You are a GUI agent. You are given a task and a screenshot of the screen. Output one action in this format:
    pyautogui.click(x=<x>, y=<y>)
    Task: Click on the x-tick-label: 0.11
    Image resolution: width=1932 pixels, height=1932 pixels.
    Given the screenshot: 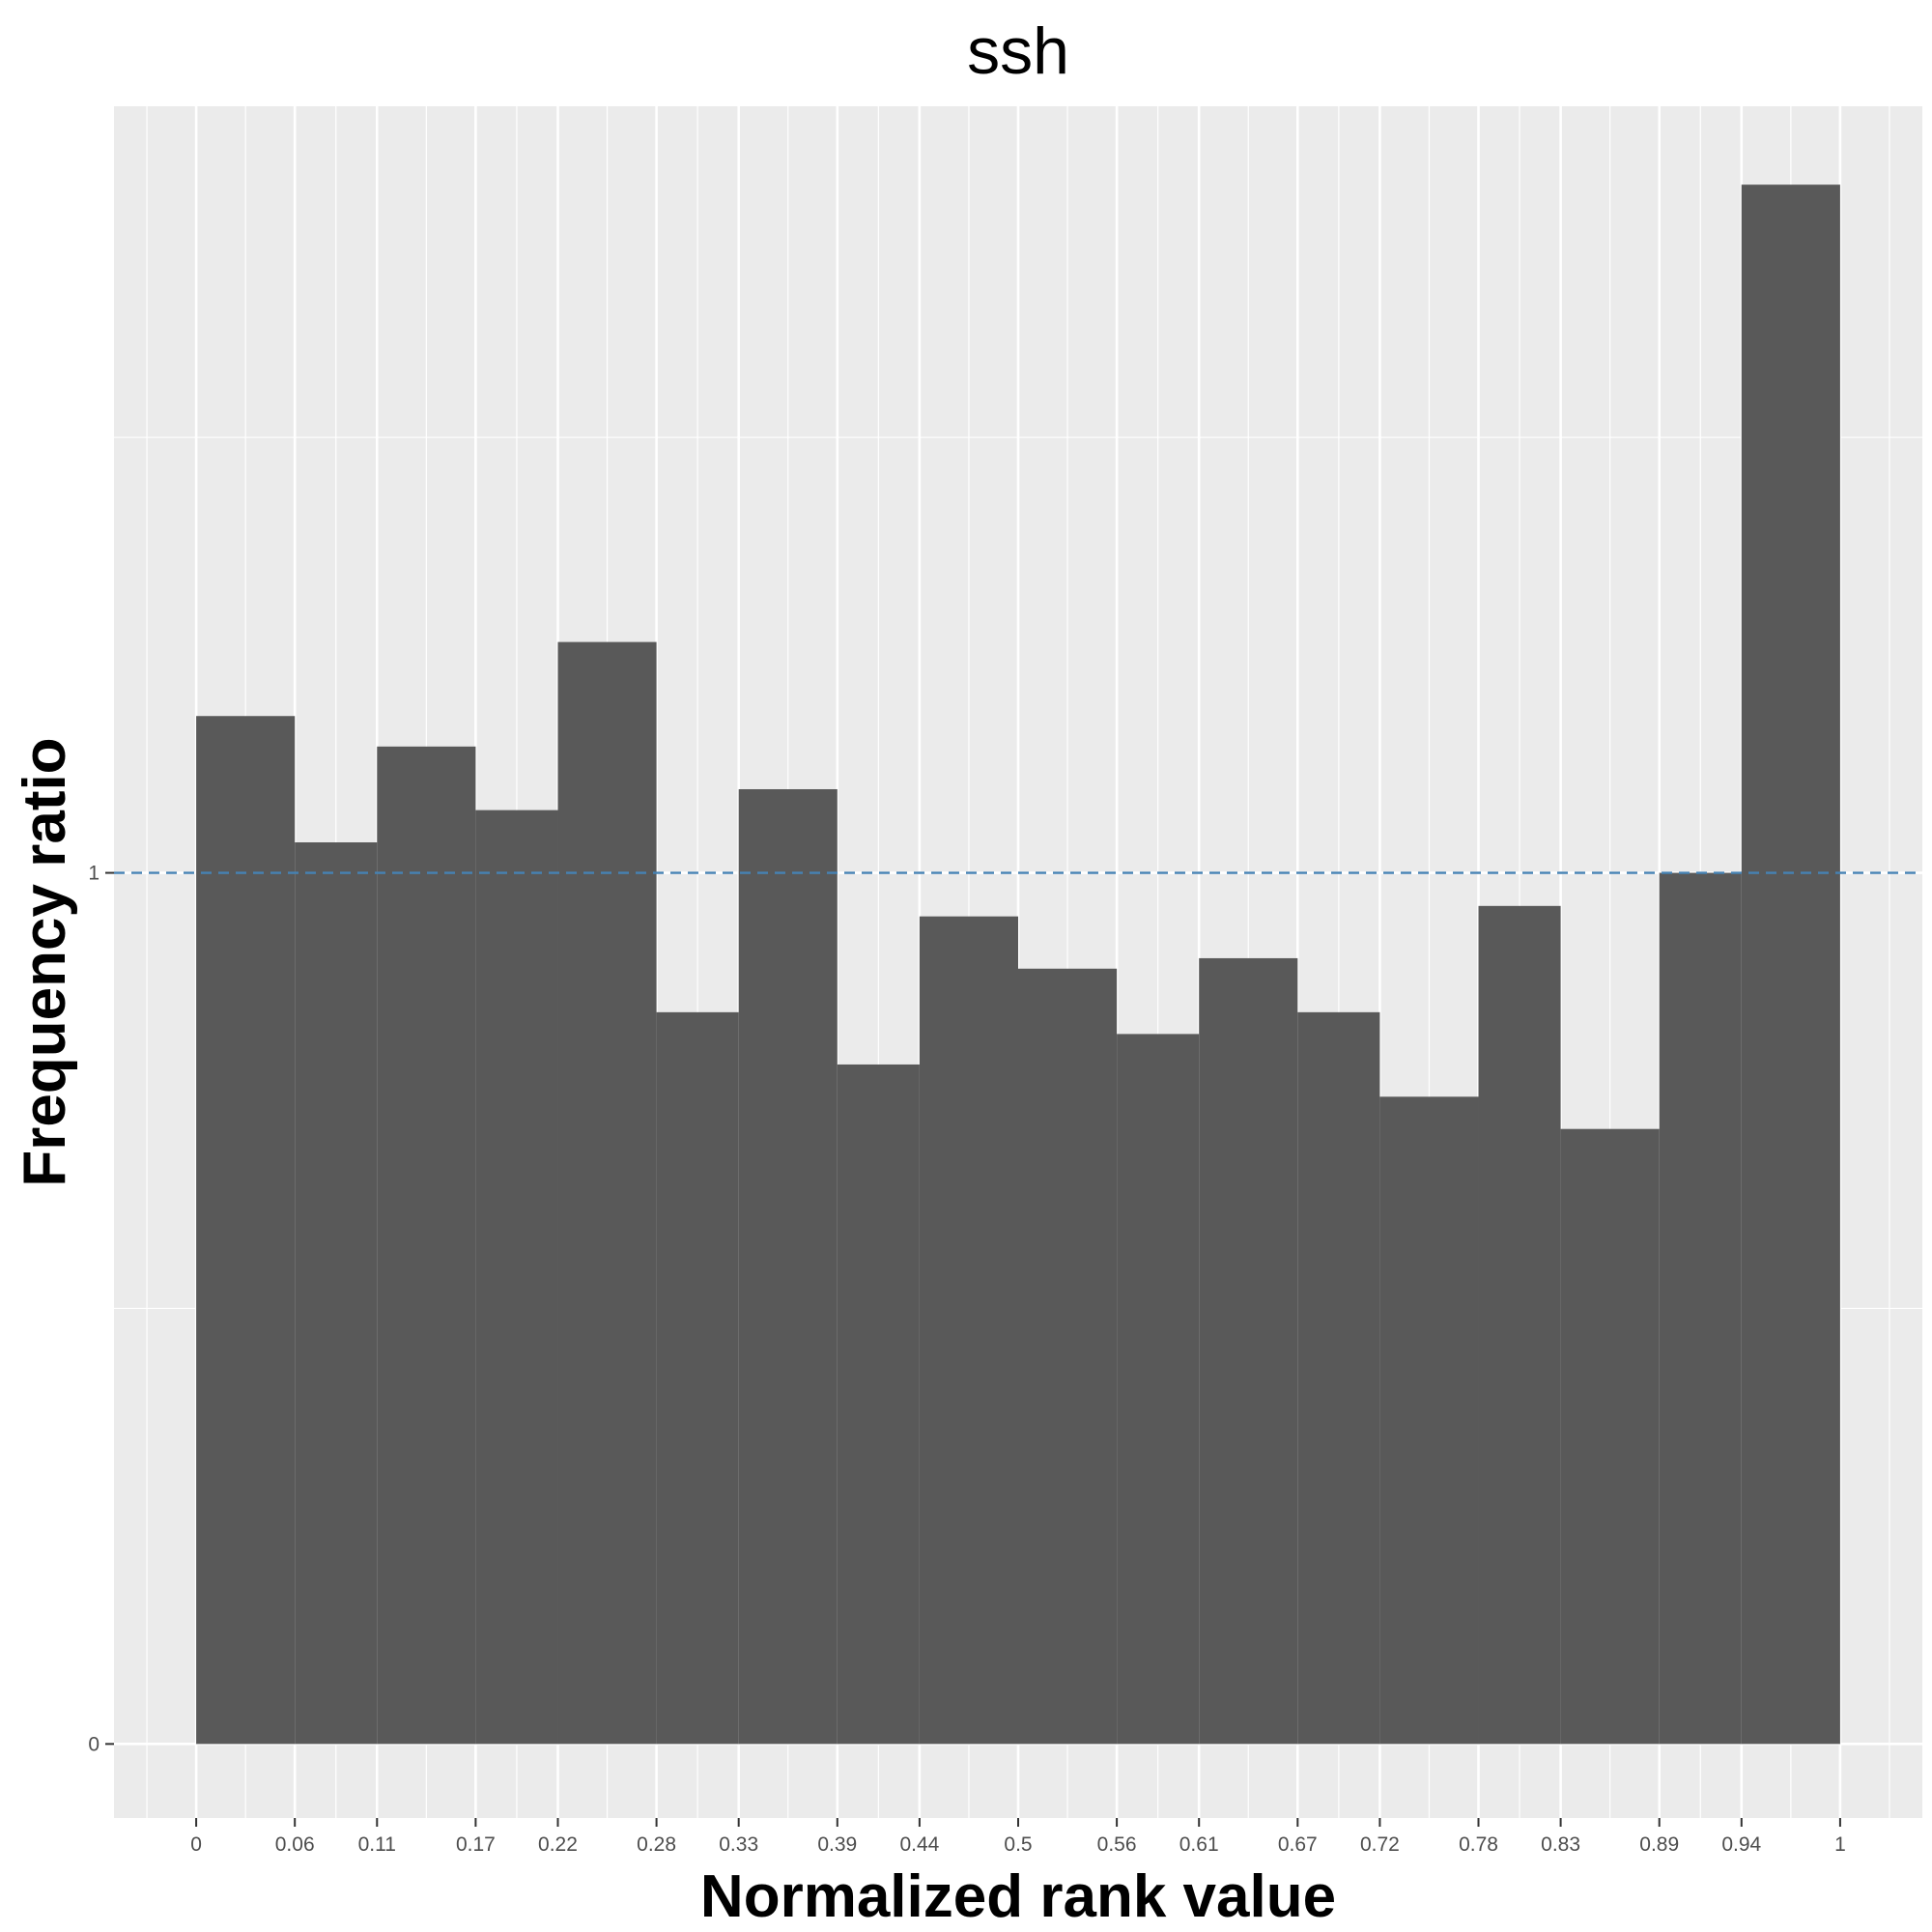 What is the action you would take?
    pyautogui.click(x=377, y=1844)
    